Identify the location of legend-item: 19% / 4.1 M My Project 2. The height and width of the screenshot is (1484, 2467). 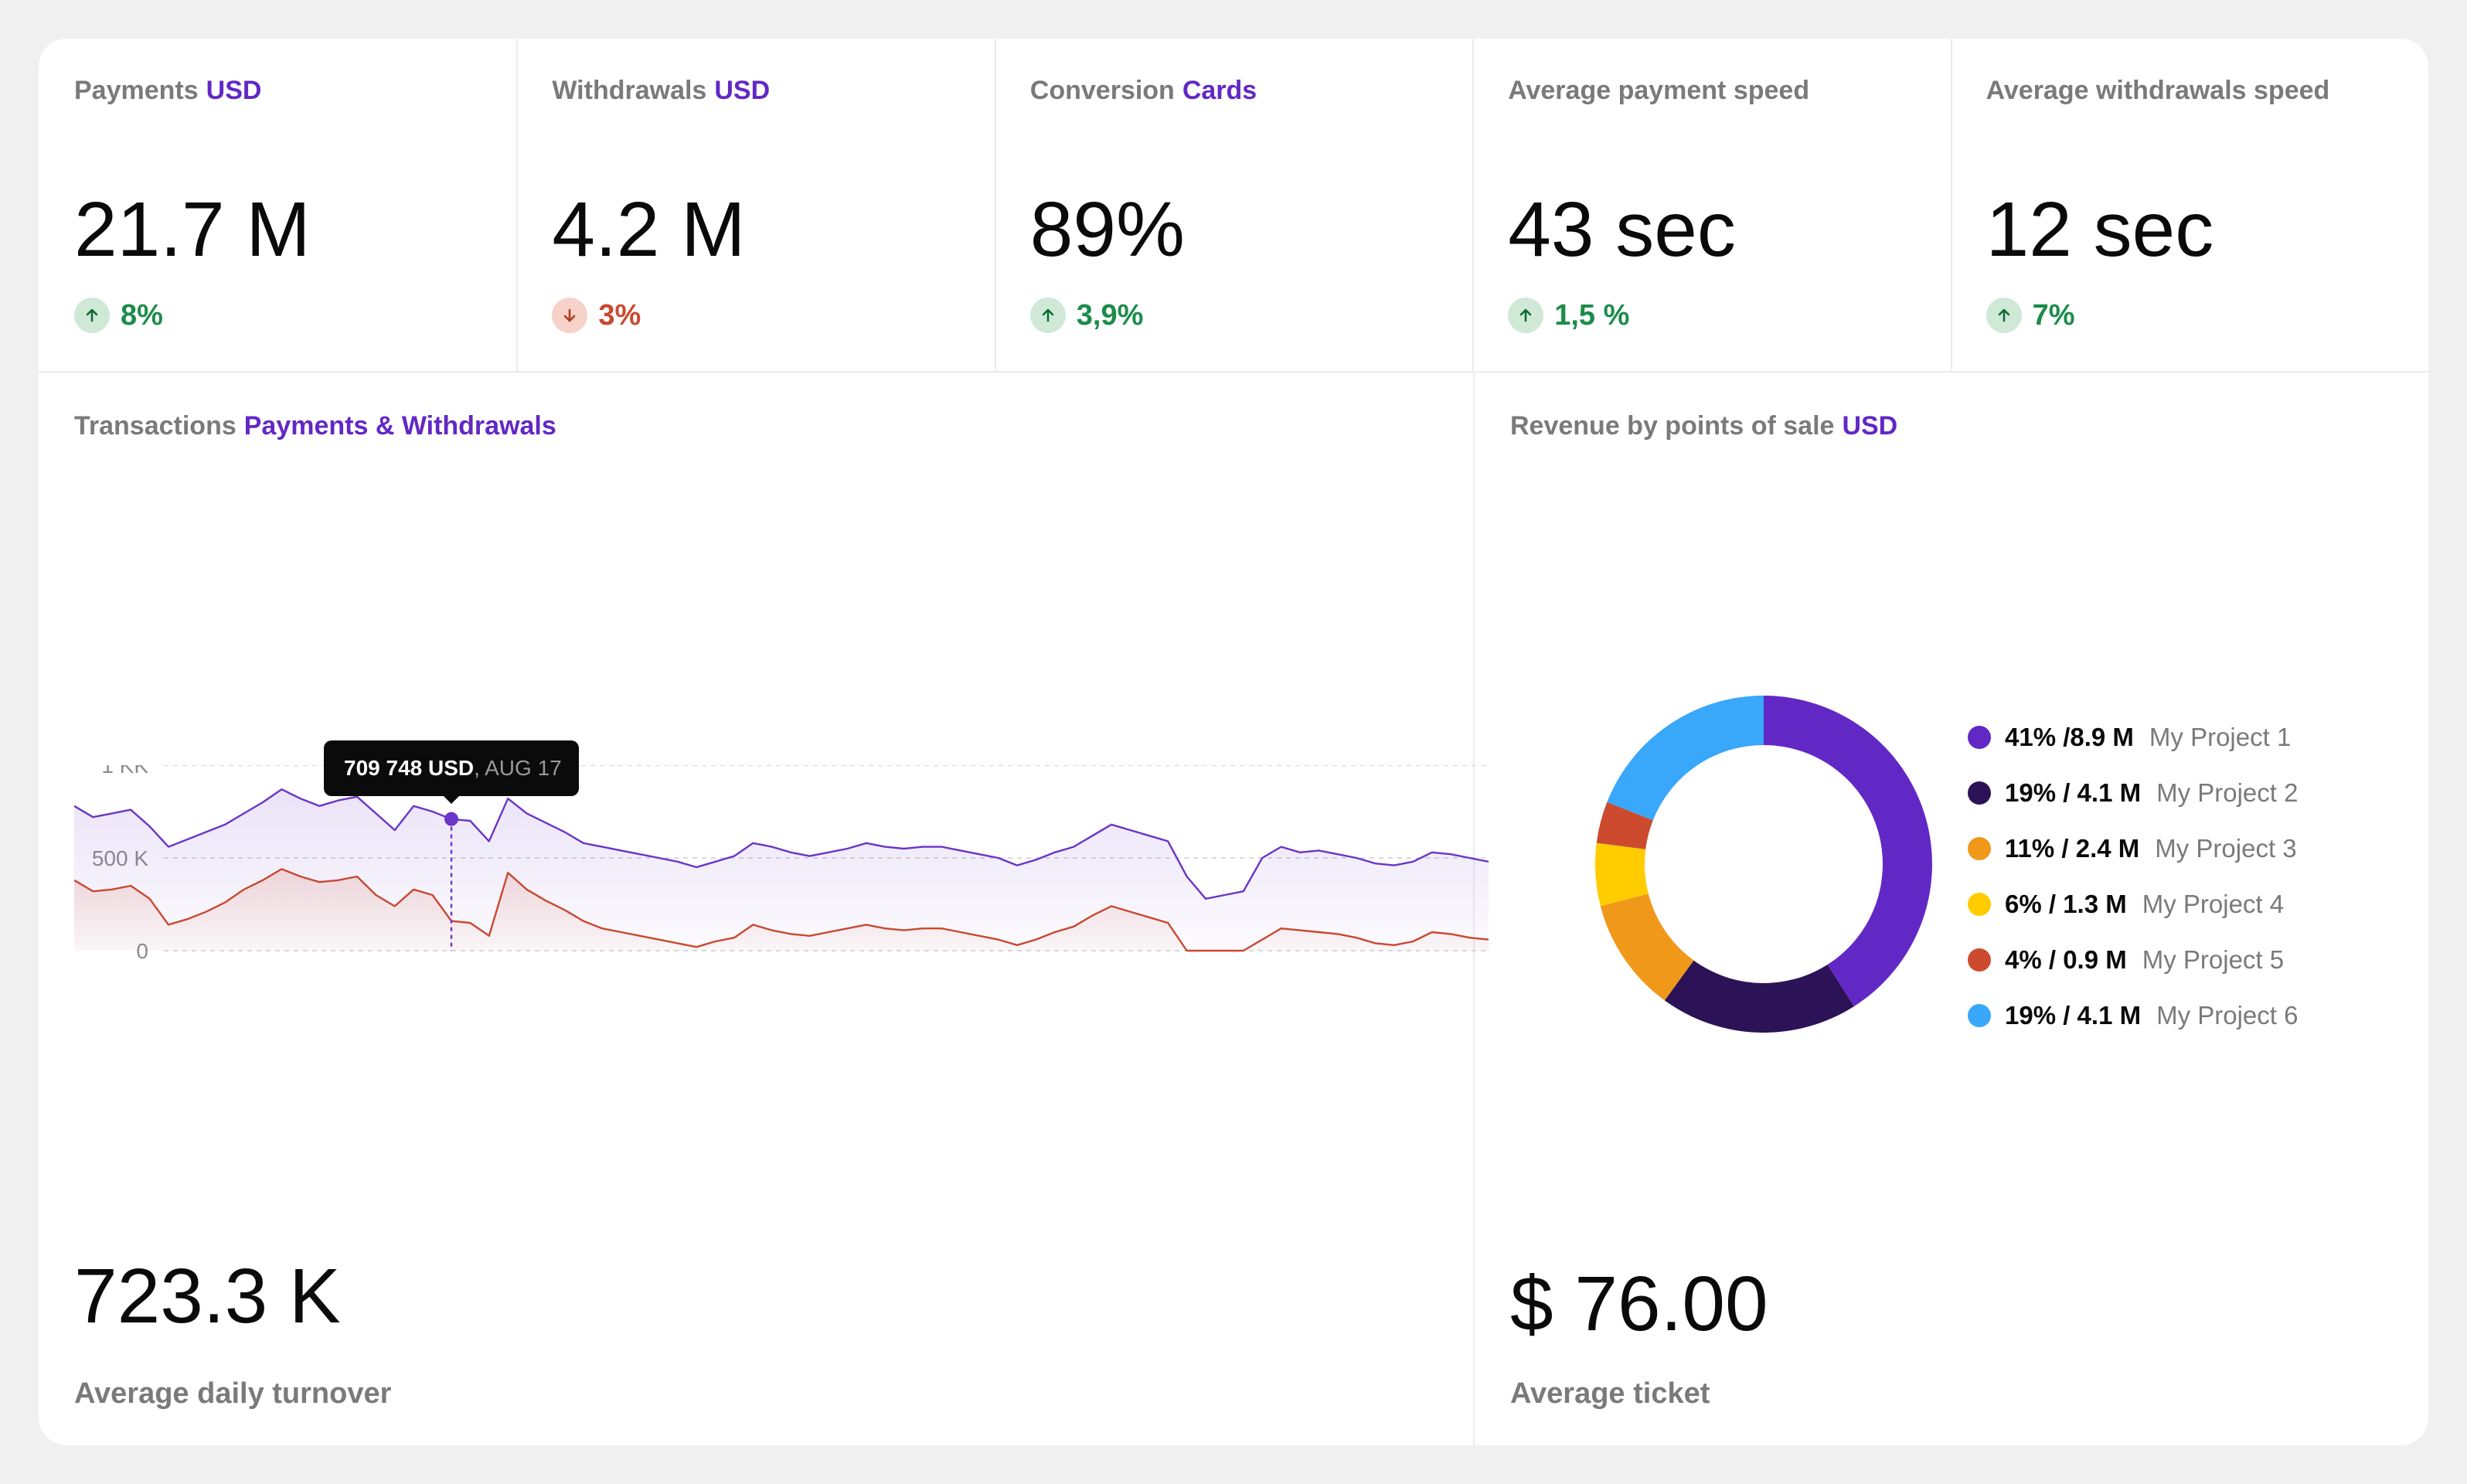
(2133, 793).